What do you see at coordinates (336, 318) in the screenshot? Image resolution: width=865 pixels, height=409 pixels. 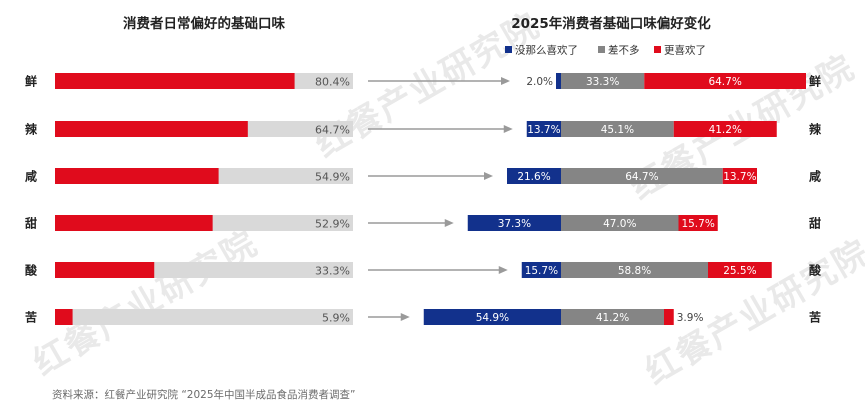 I see `value-label: 5.9%` at bounding box center [336, 318].